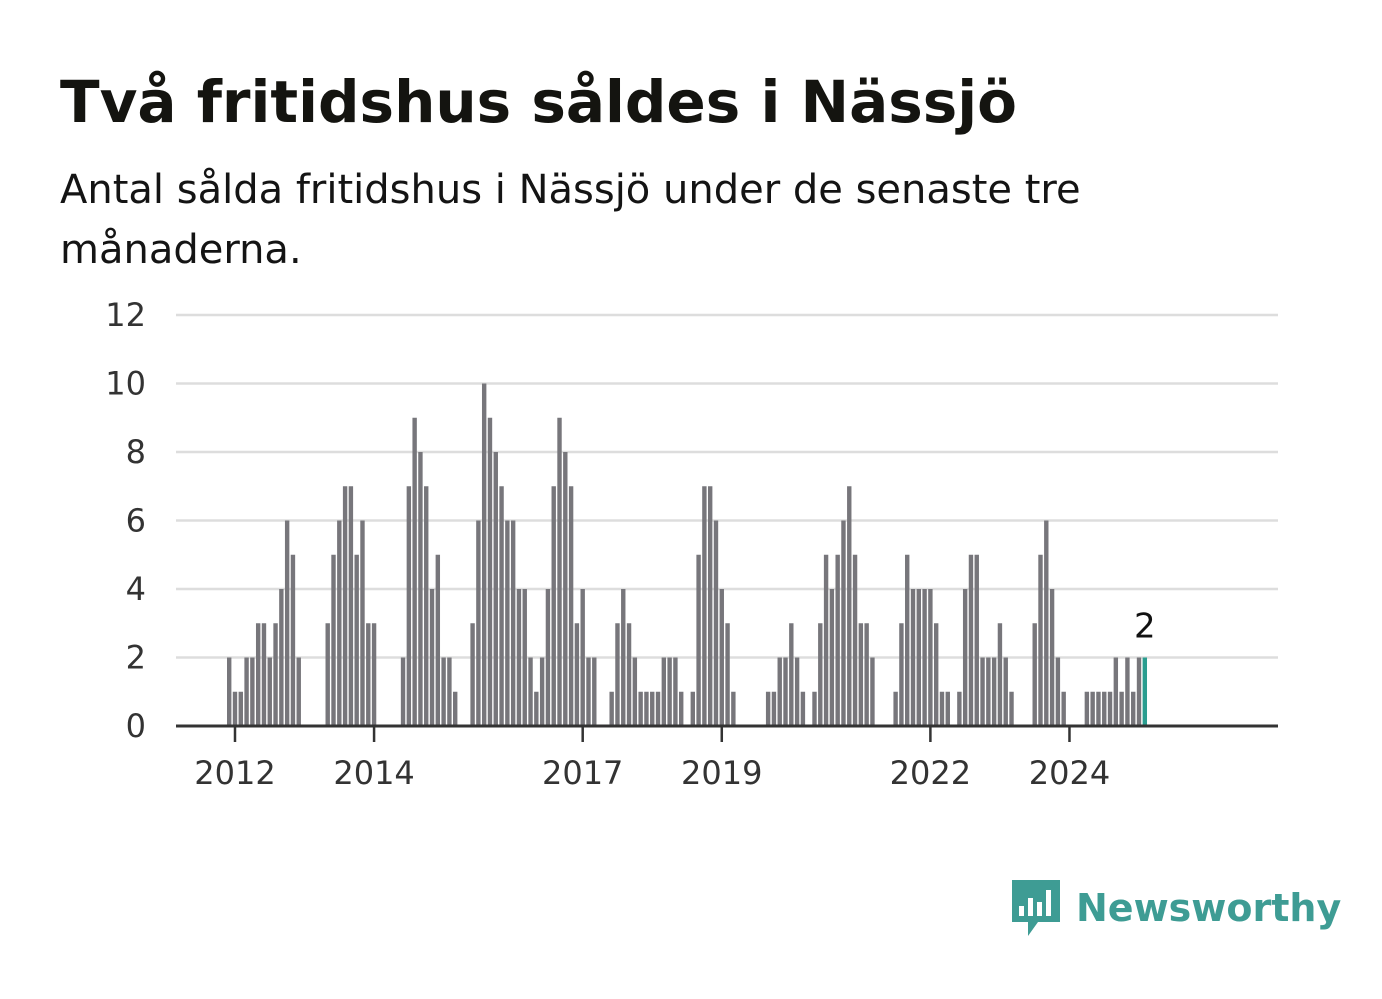 This screenshot has width=1382, height=999. I want to click on highlight-value-label: 2, so click(1145, 627).